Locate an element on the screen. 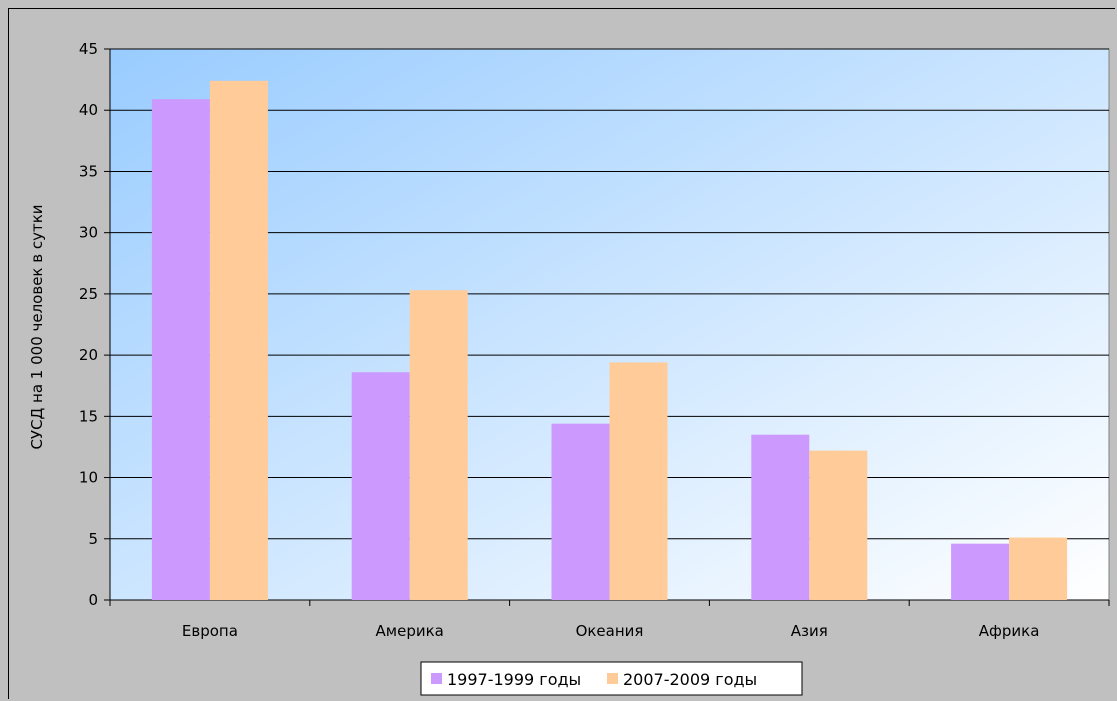  y-tick-label: 15 is located at coordinates (88, 416).